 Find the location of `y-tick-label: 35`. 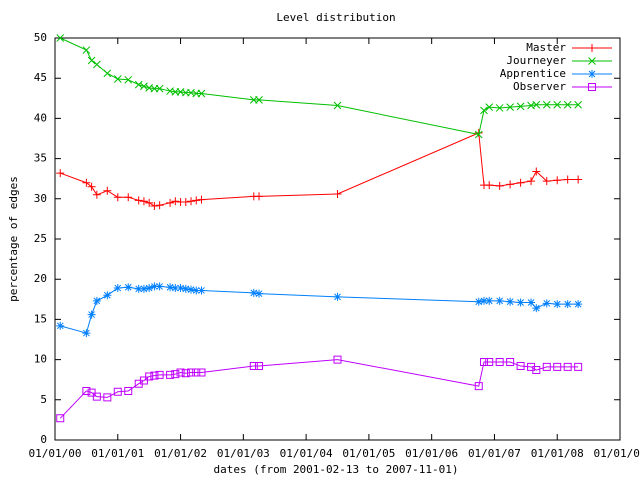

y-tick-label: 35 is located at coordinates (40, 158).